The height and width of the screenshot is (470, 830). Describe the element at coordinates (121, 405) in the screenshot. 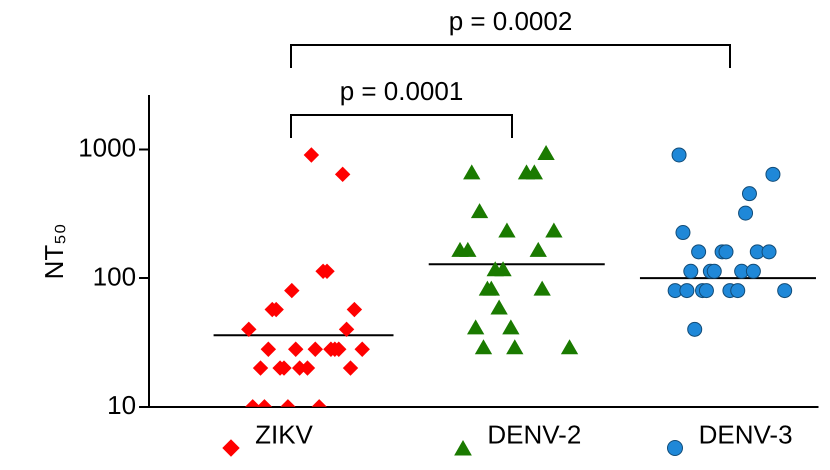

I see `y-tick-label: 10` at that location.